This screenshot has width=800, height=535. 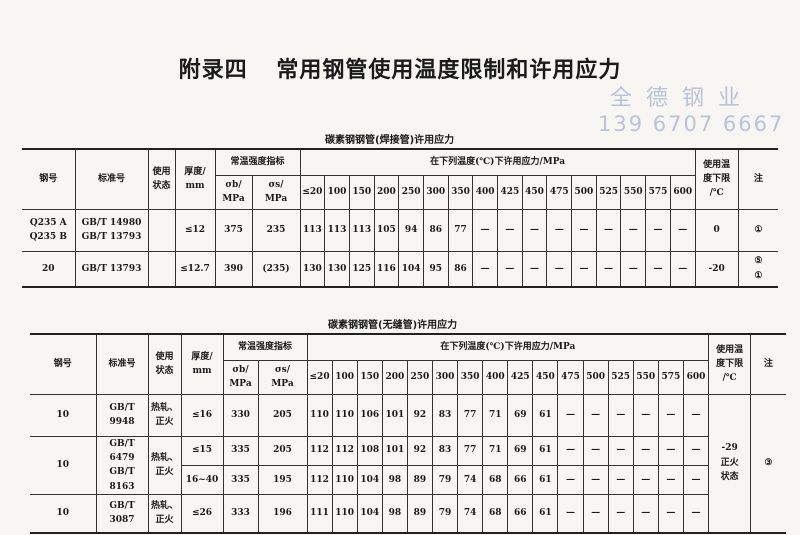 What do you see at coordinates (202, 450) in the screenshot?
I see `thickness: ≤15` at bounding box center [202, 450].